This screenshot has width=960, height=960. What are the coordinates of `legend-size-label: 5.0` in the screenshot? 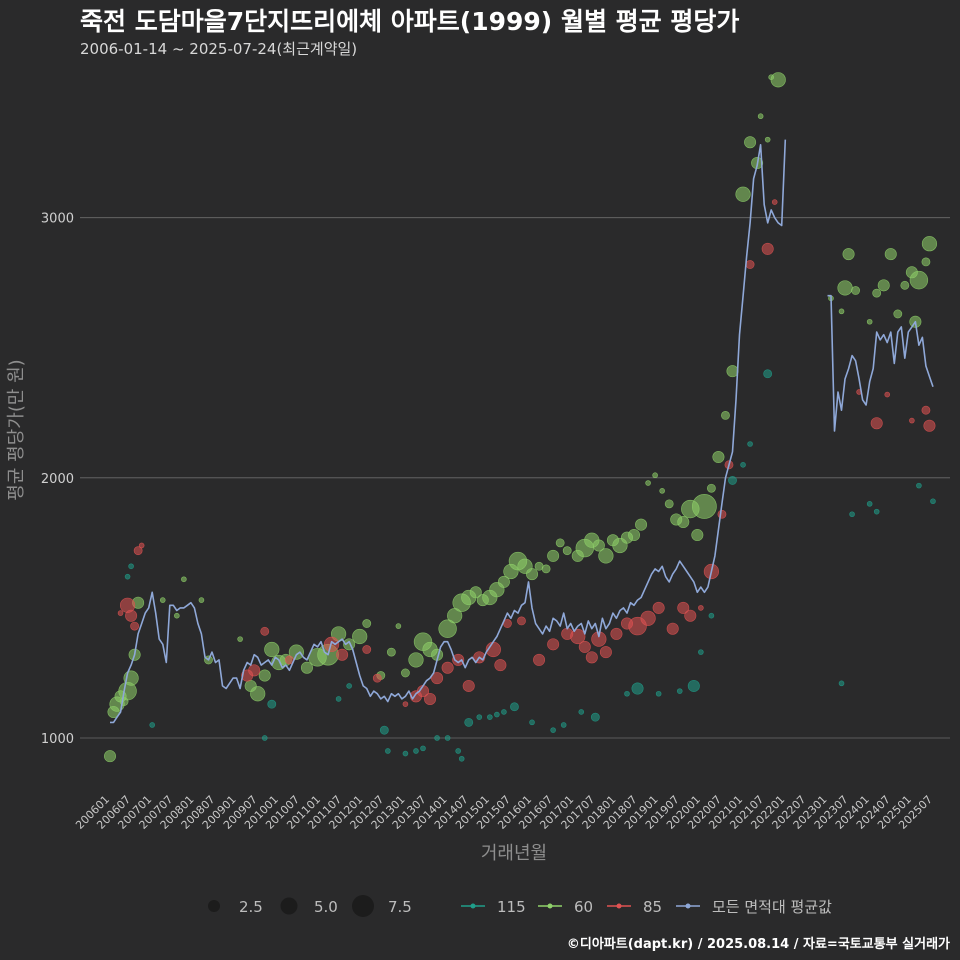 It's located at (326, 907).